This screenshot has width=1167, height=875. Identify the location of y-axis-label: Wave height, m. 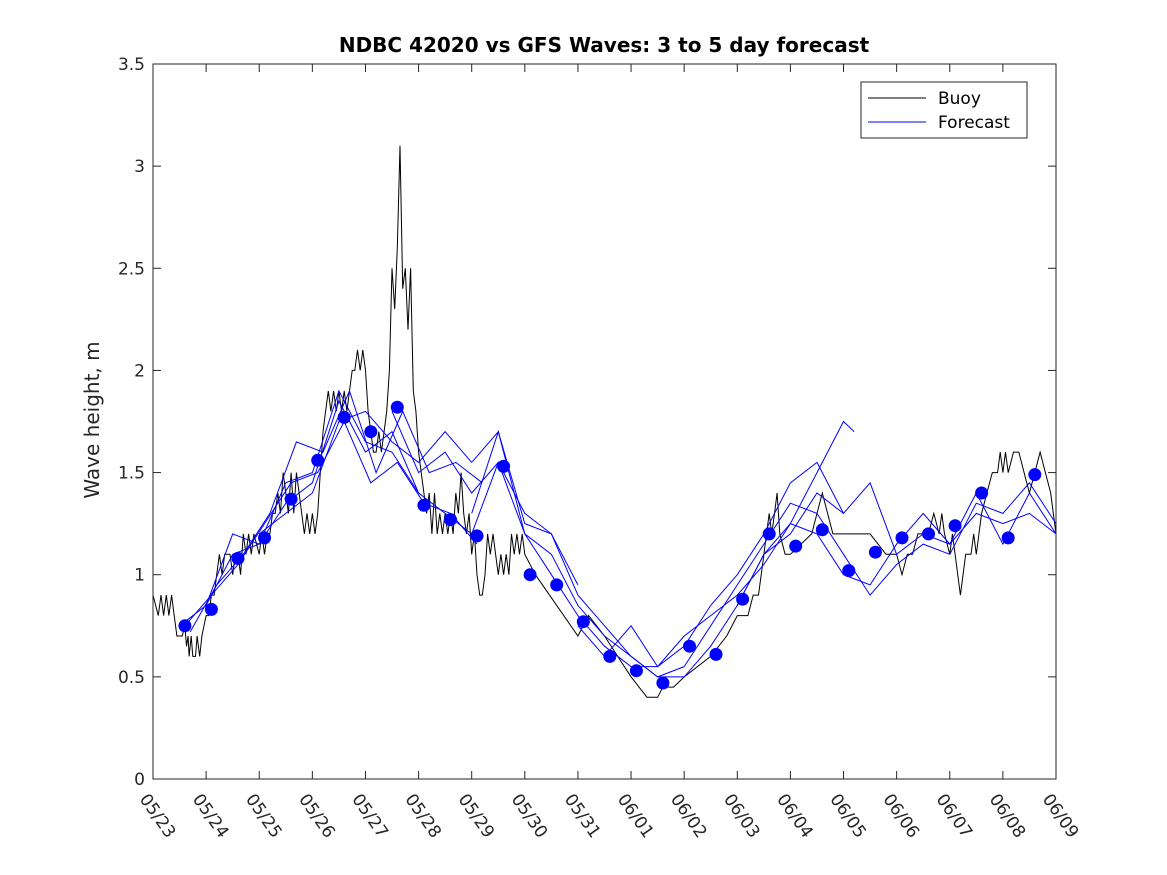
(92, 419).